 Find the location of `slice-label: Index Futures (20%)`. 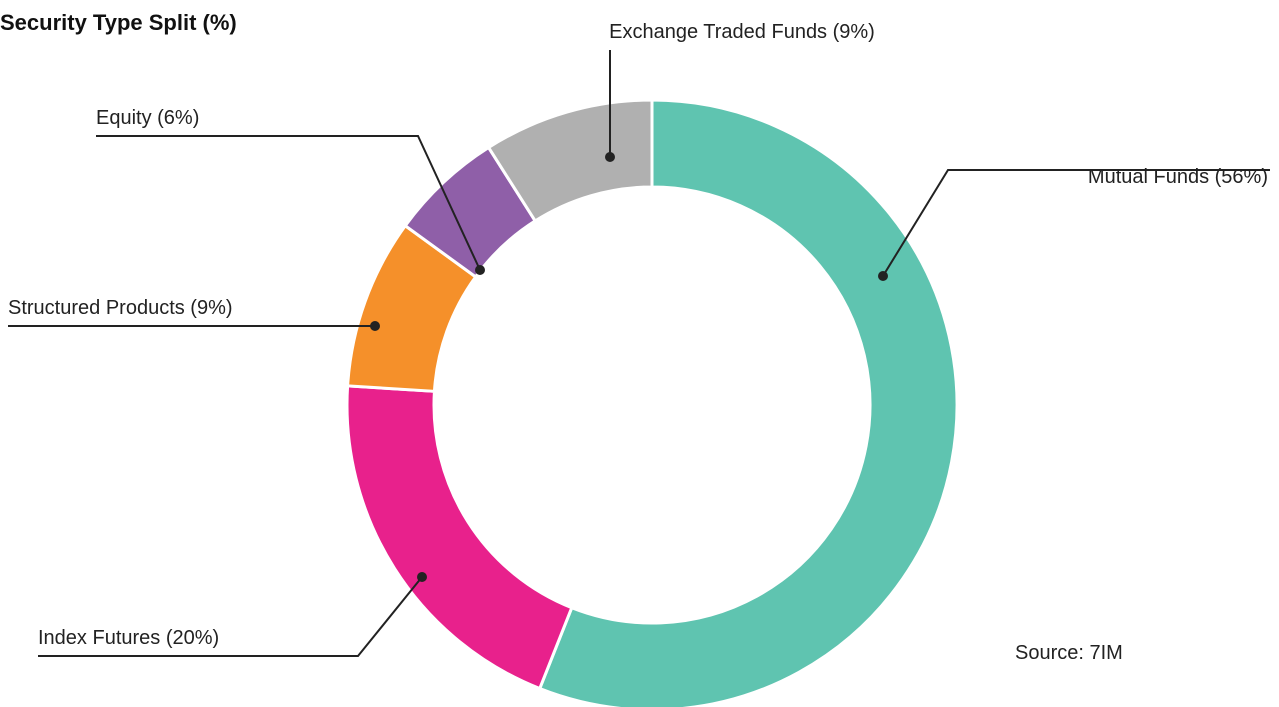

slice-label: Index Futures (20%) is located at coordinates (128, 638).